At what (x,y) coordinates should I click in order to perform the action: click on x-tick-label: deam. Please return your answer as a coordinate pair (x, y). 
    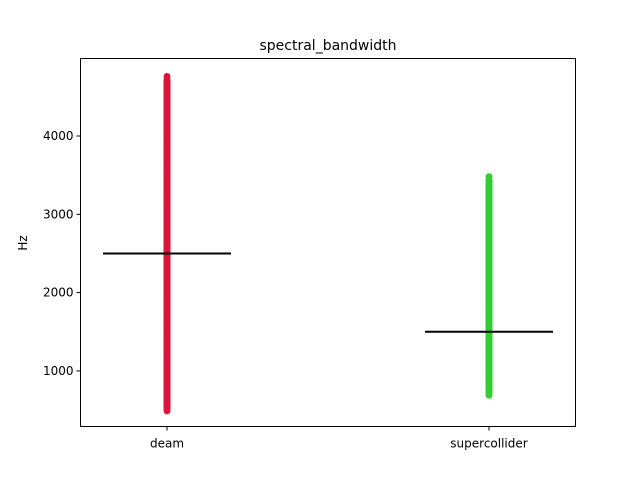
    Looking at the image, I should click on (167, 444).